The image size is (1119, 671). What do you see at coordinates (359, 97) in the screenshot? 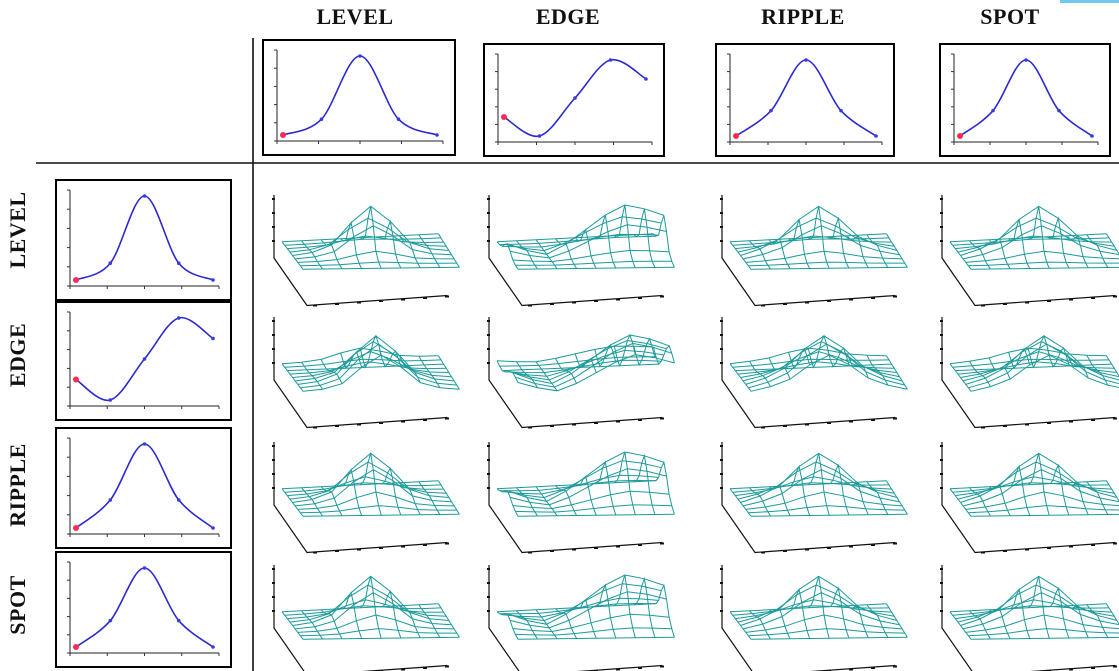
I see `top-level-profile-panel` at bounding box center [359, 97].